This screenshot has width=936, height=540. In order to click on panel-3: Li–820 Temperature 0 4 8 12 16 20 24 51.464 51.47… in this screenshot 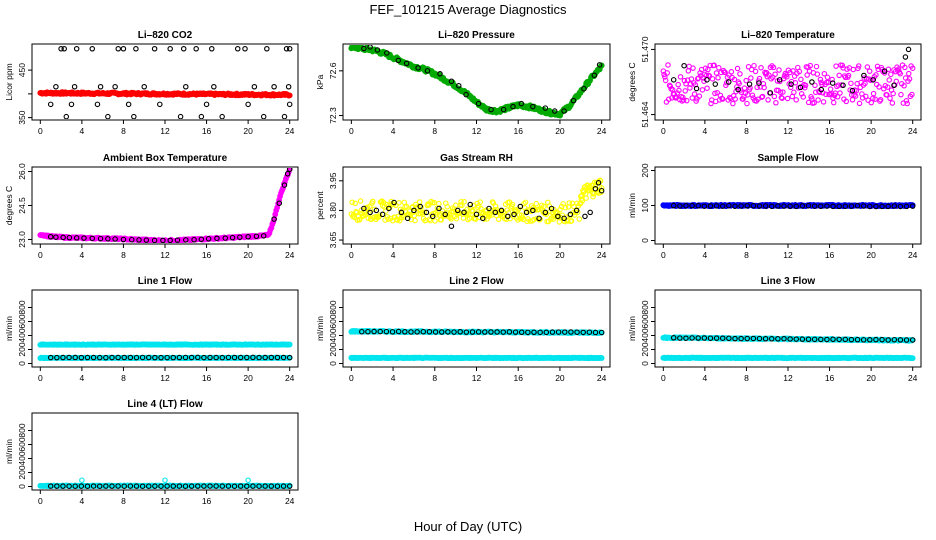, I will do `click(774, 83)`.